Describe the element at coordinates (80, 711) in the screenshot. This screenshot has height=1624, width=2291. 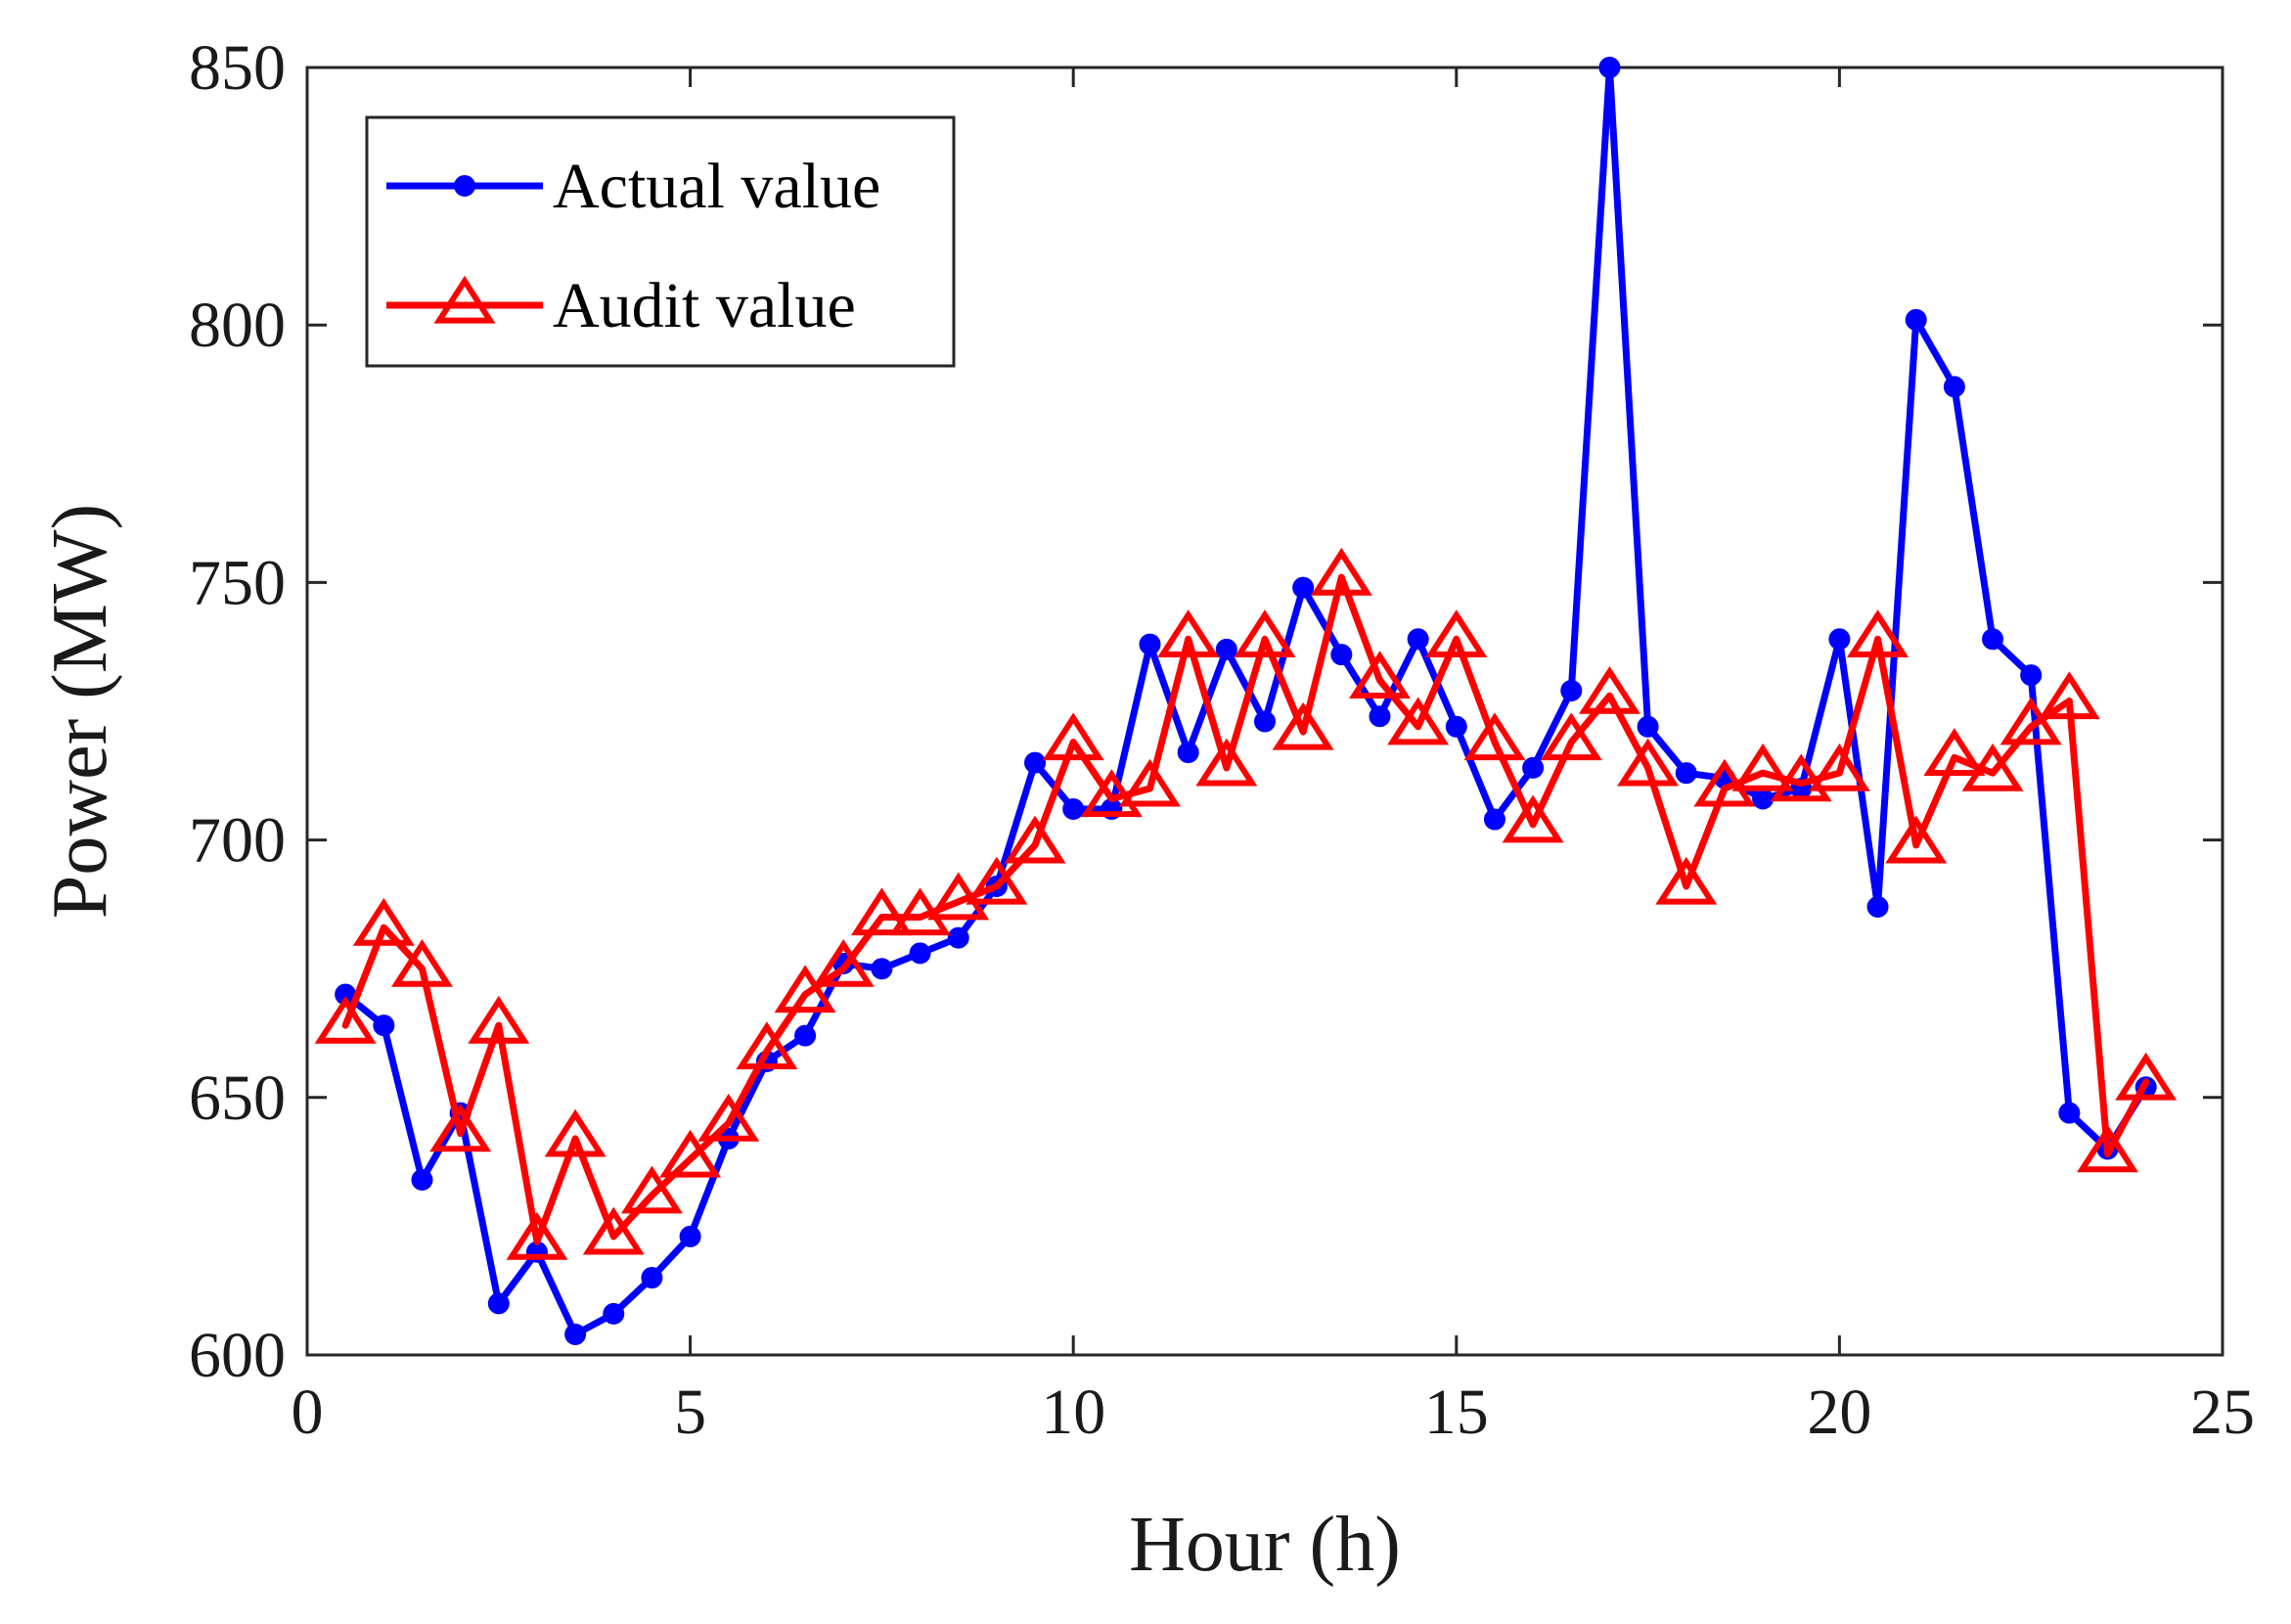
I see `y-axis-label: Power (MW)` at that location.